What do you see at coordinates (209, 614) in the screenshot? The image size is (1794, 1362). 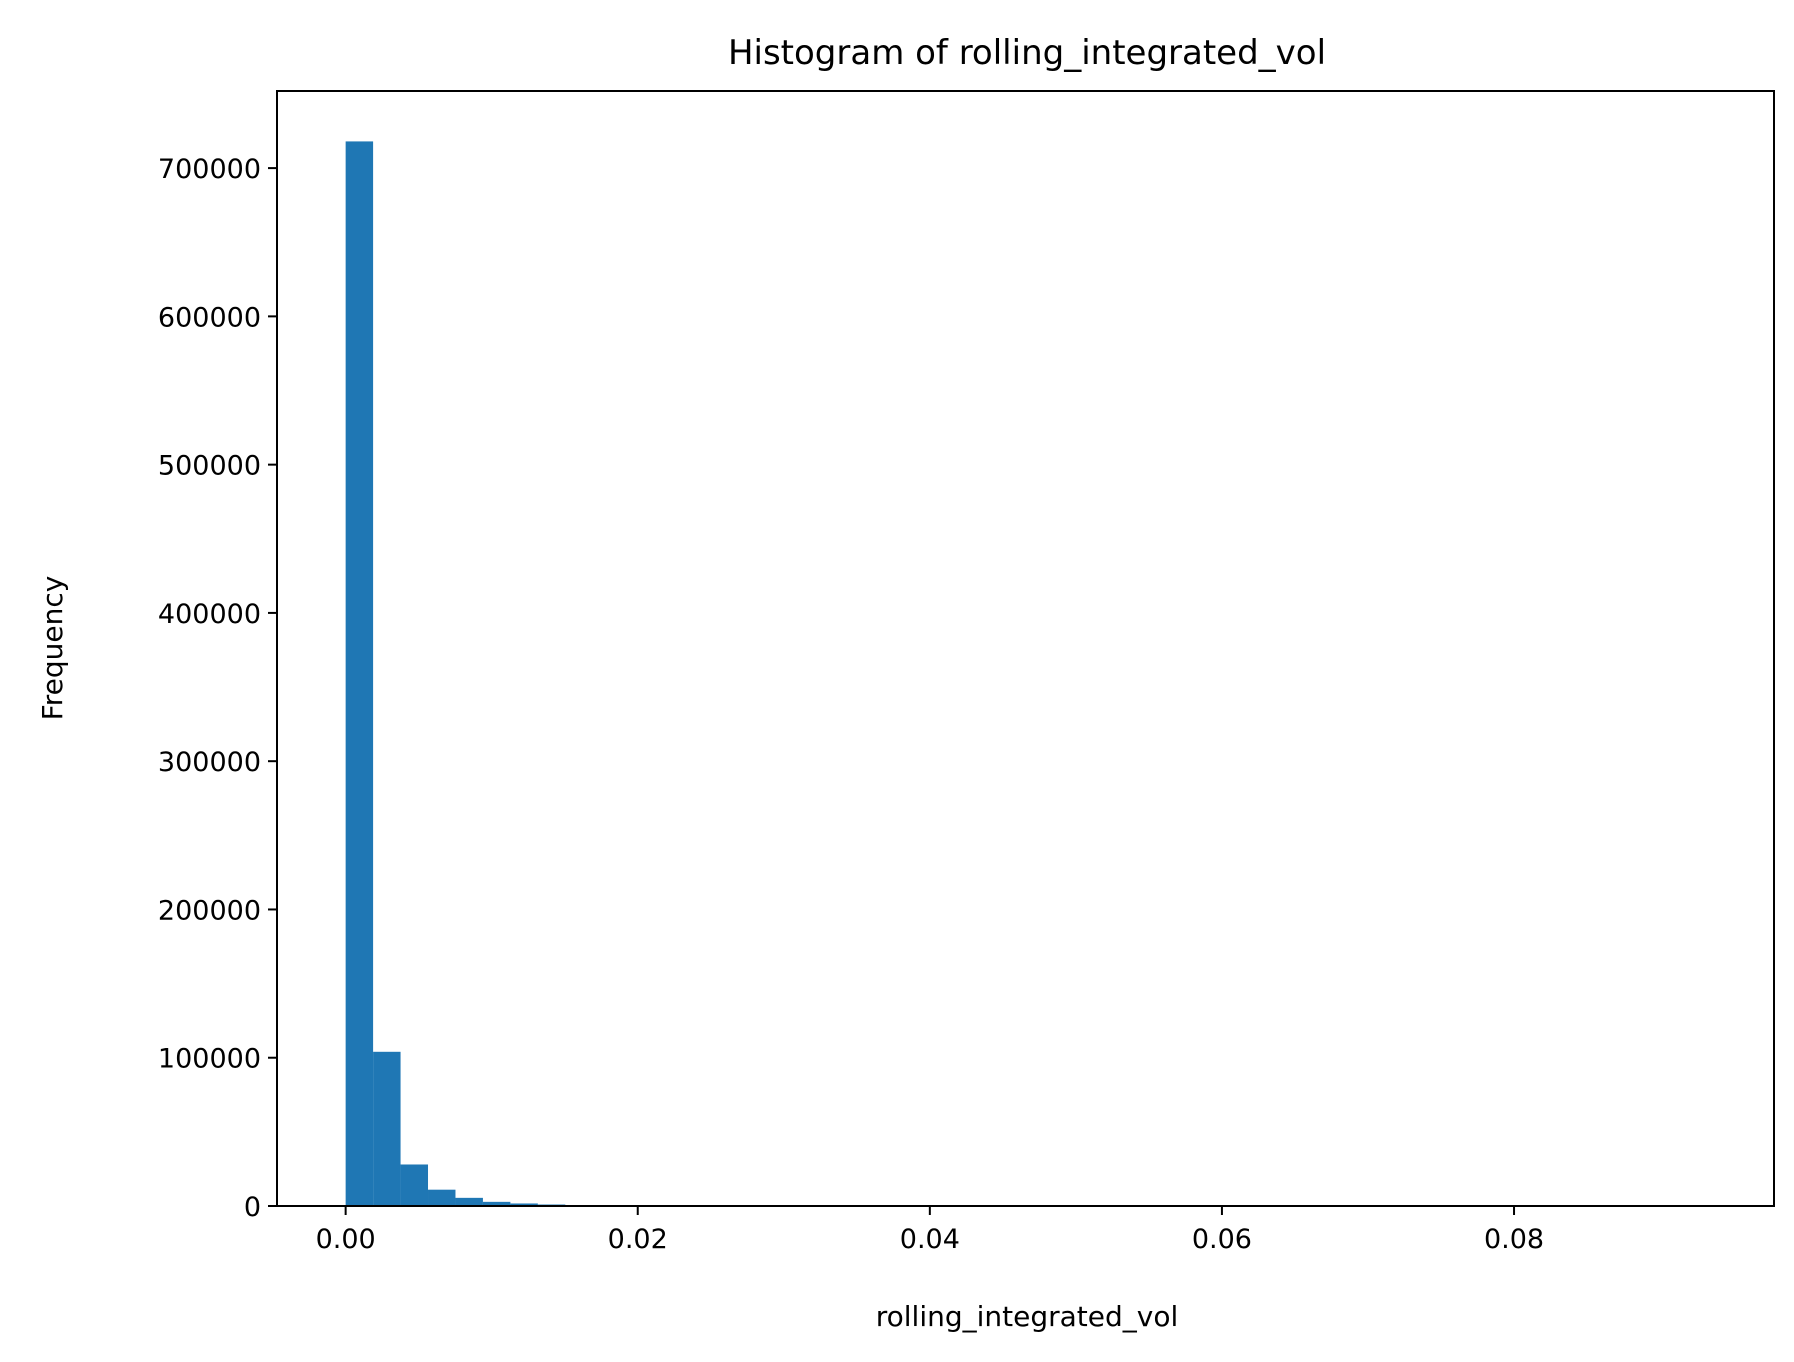 I see `y-tick-label: 400000` at bounding box center [209, 614].